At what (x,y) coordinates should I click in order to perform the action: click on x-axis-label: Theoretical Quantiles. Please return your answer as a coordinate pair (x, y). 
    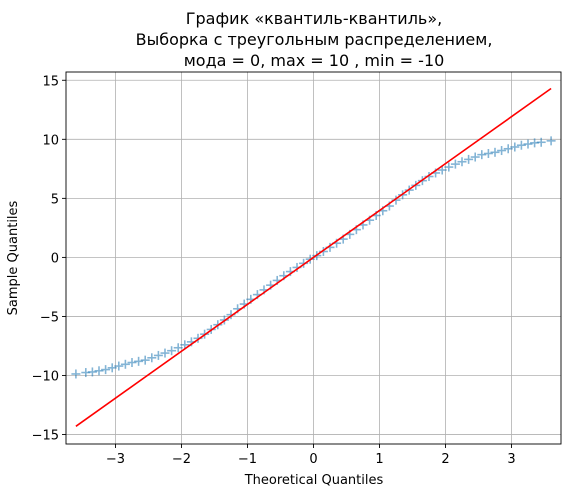
    Looking at the image, I should click on (314, 480).